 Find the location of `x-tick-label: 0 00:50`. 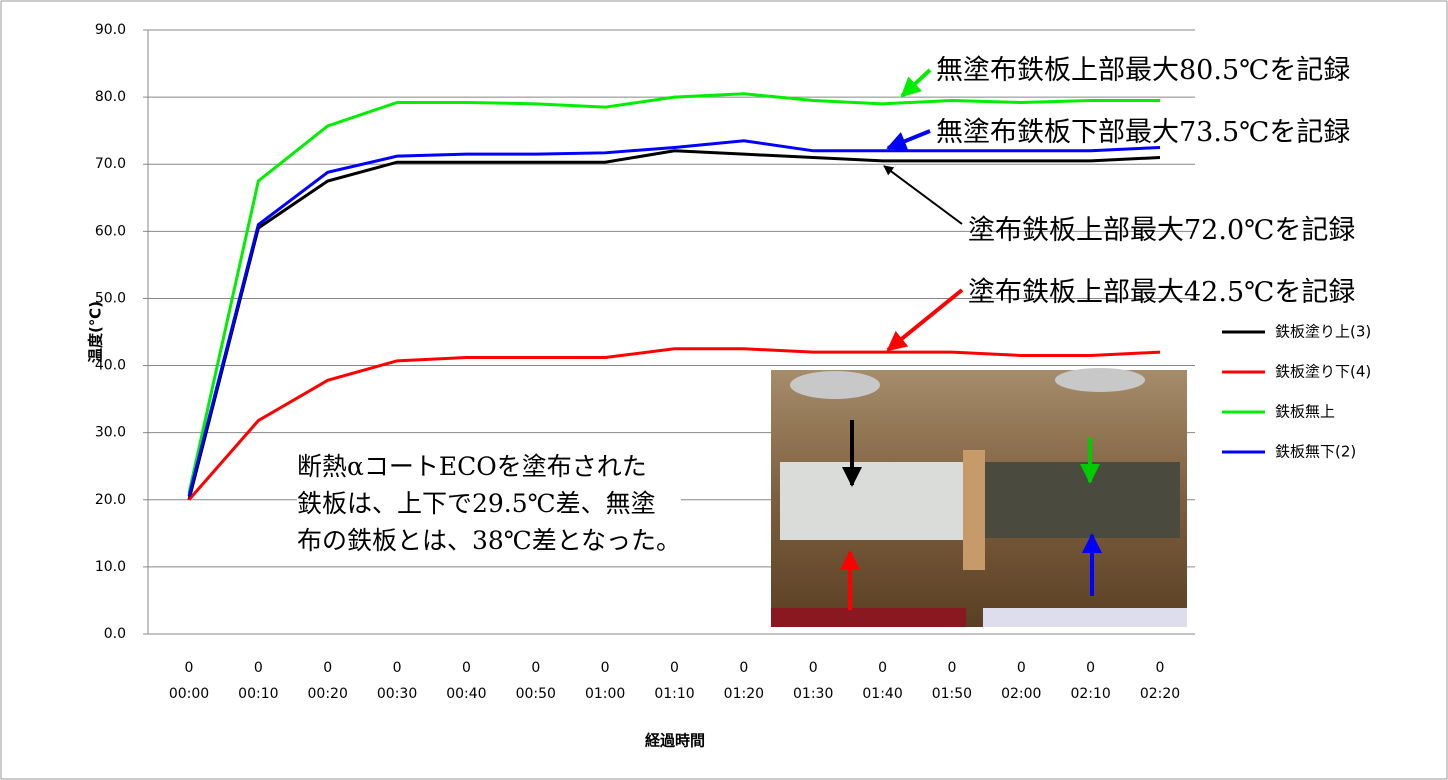

x-tick-label: 0 00:50 is located at coordinates (535, 681).